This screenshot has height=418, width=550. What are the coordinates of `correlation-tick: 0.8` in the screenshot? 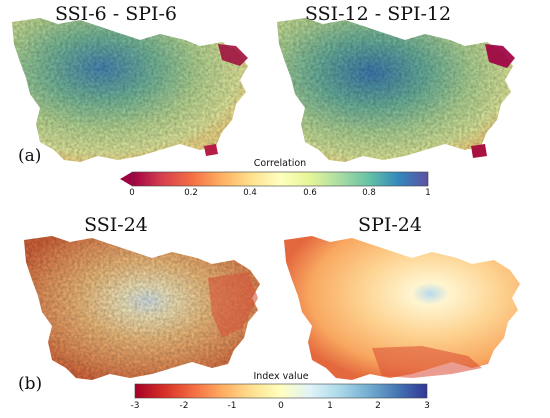 It's located at (369, 193).